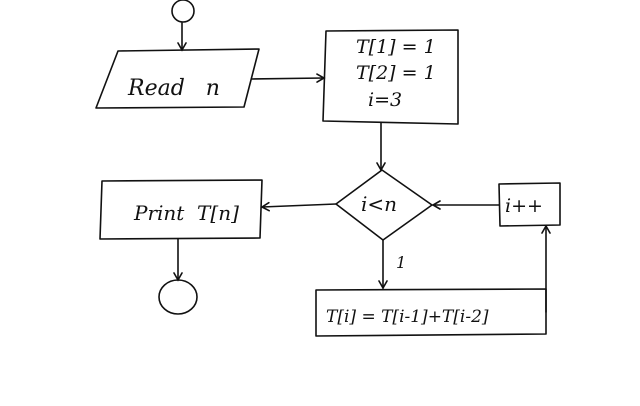  I want to click on condition-label: i<n, so click(379, 204).